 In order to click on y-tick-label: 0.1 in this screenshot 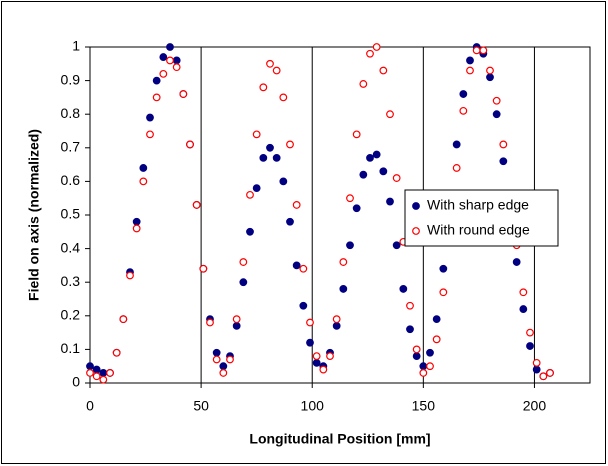, I will do `click(71, 348)`.